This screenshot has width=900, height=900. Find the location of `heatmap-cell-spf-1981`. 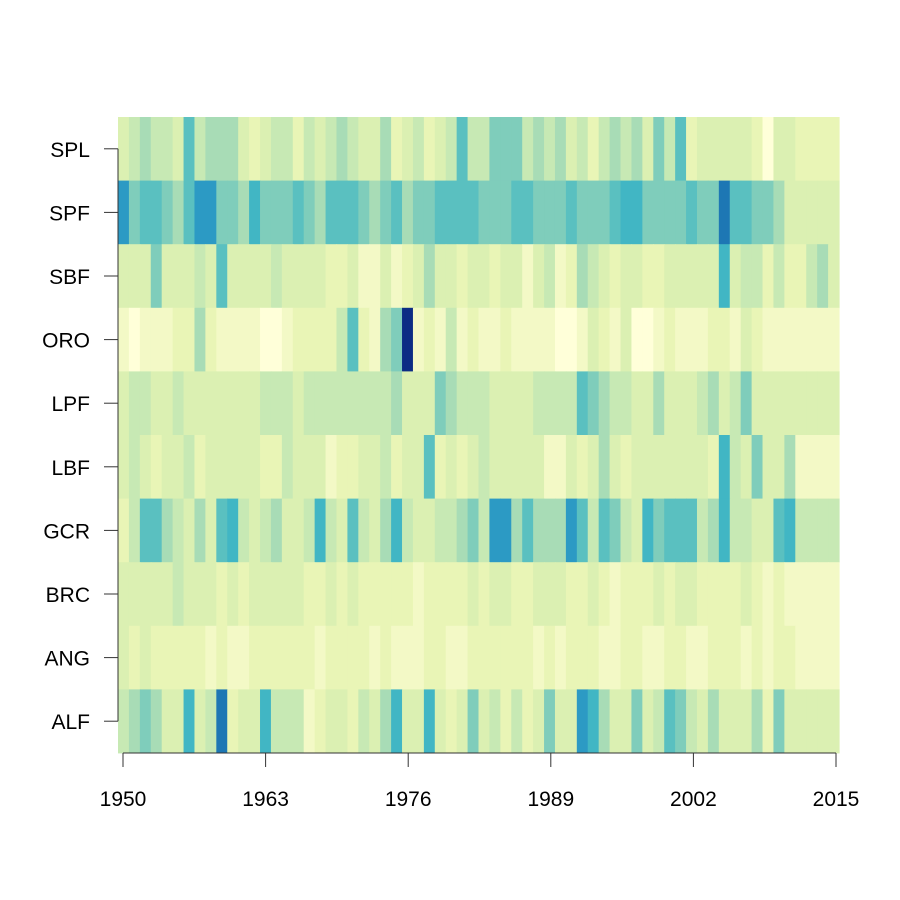

heatmap-cell-spf-1981 is located at coordinates (462, 212).